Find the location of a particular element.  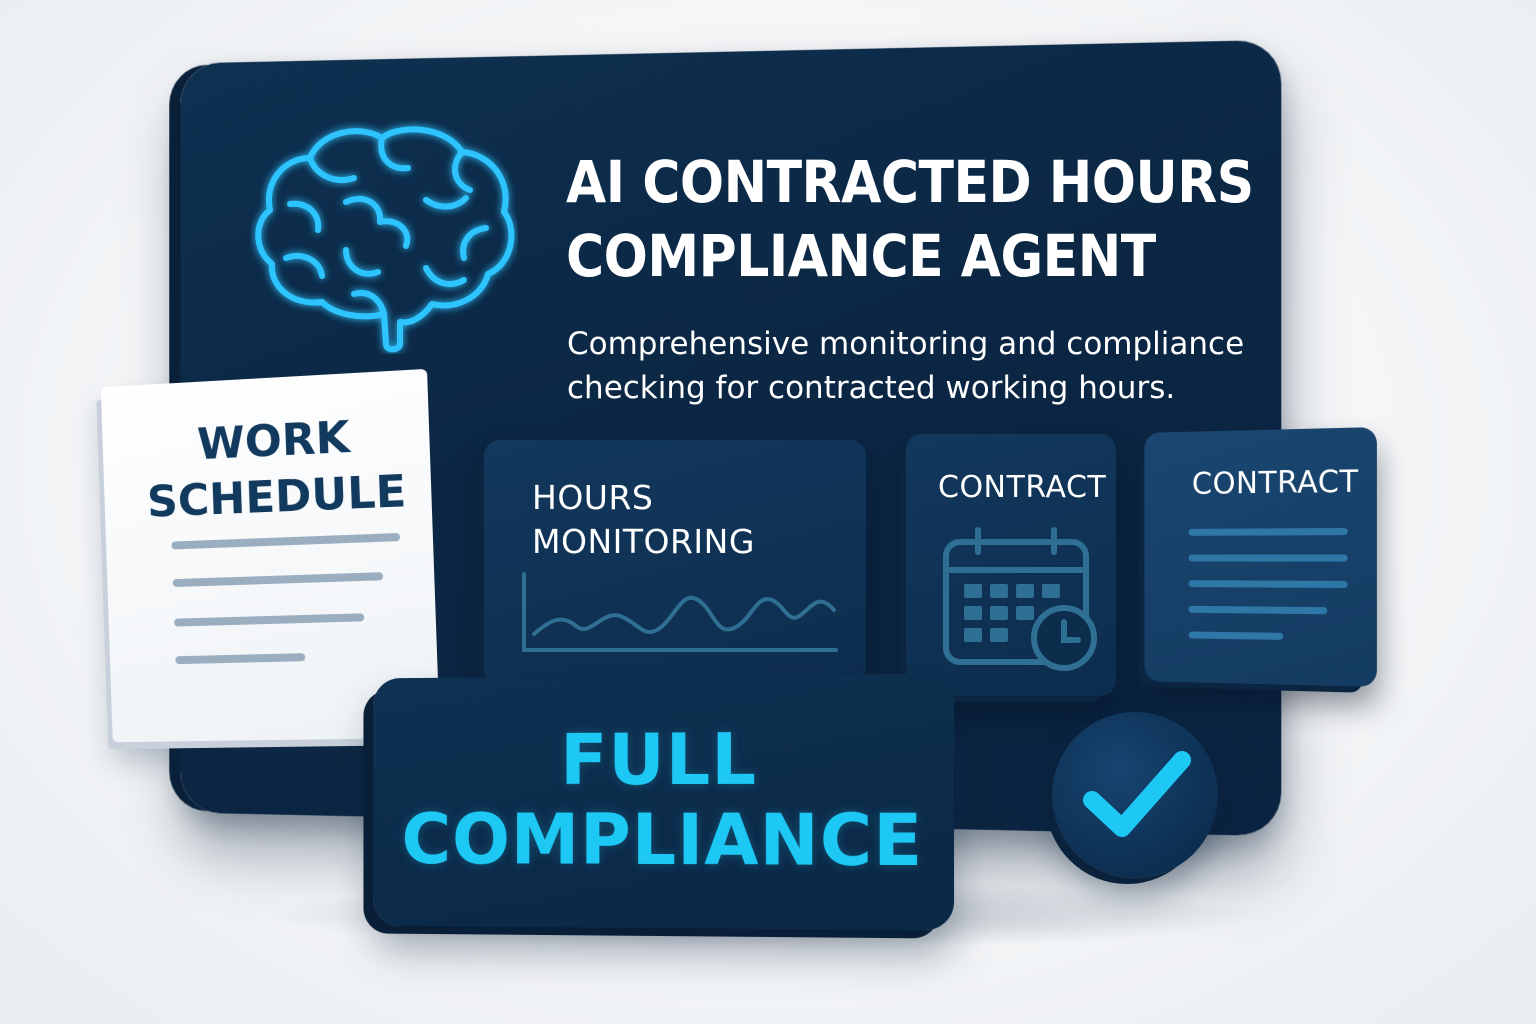

contract-document-card: CONTRACT is located at coordinates (1260, 557).